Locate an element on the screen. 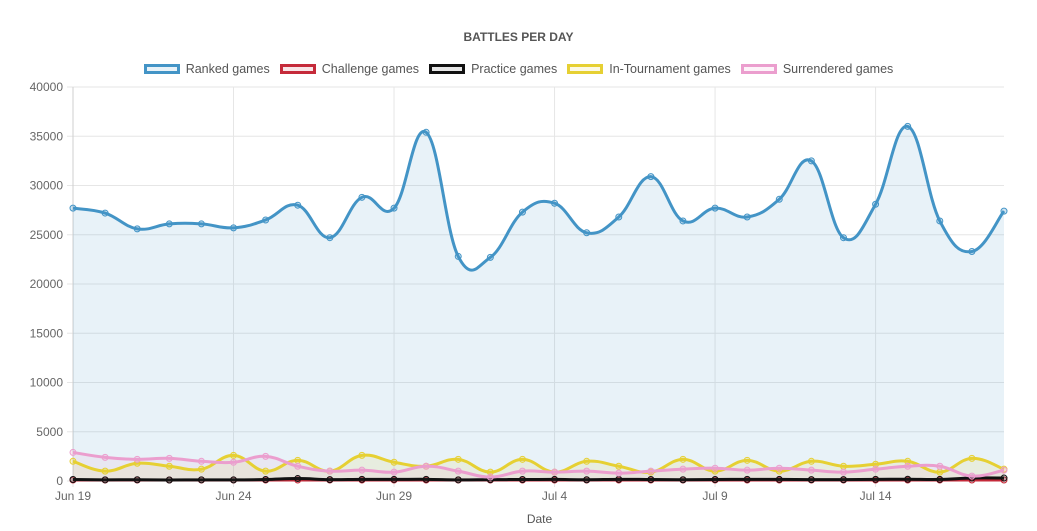 The width and height of the screenshot is (1037, 531). y-tick-label: 15000 is located at coordinates (47, 333).